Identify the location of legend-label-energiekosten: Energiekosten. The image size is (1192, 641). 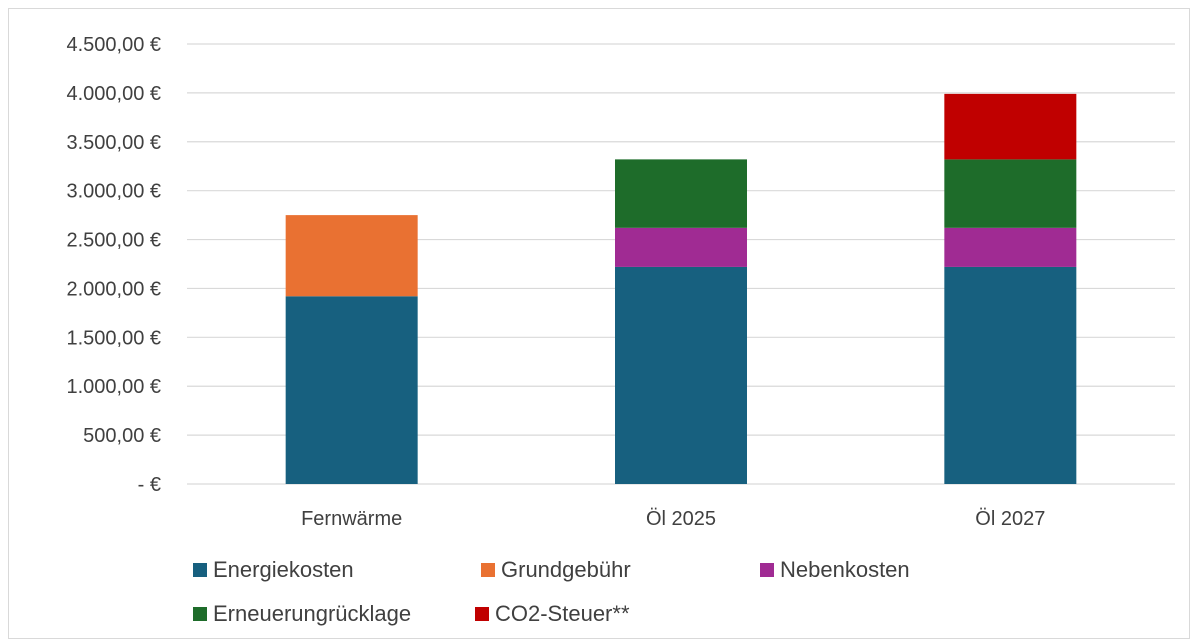
(283, 569).